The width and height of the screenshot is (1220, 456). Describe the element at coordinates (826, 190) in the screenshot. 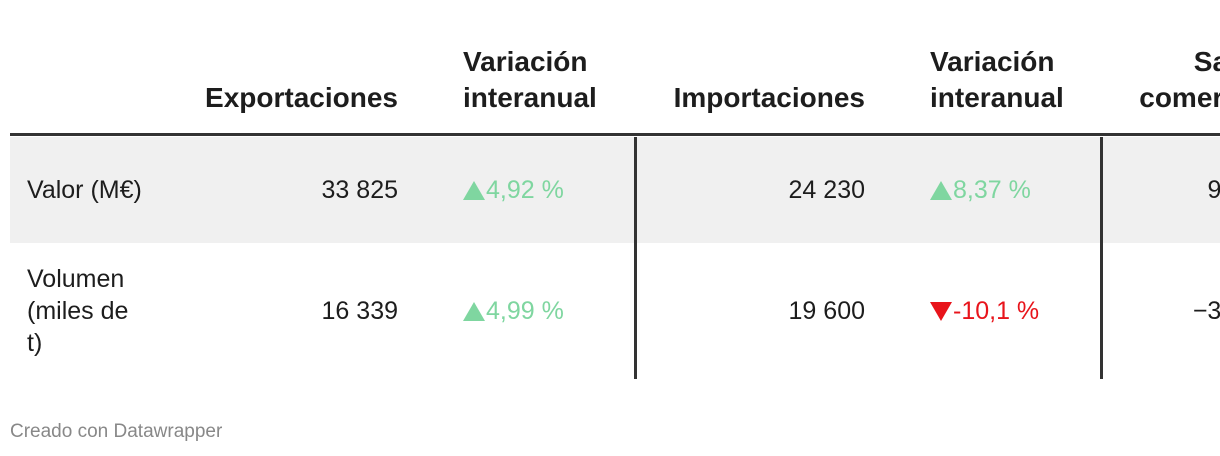

I see `cell: 24 230` at that location.